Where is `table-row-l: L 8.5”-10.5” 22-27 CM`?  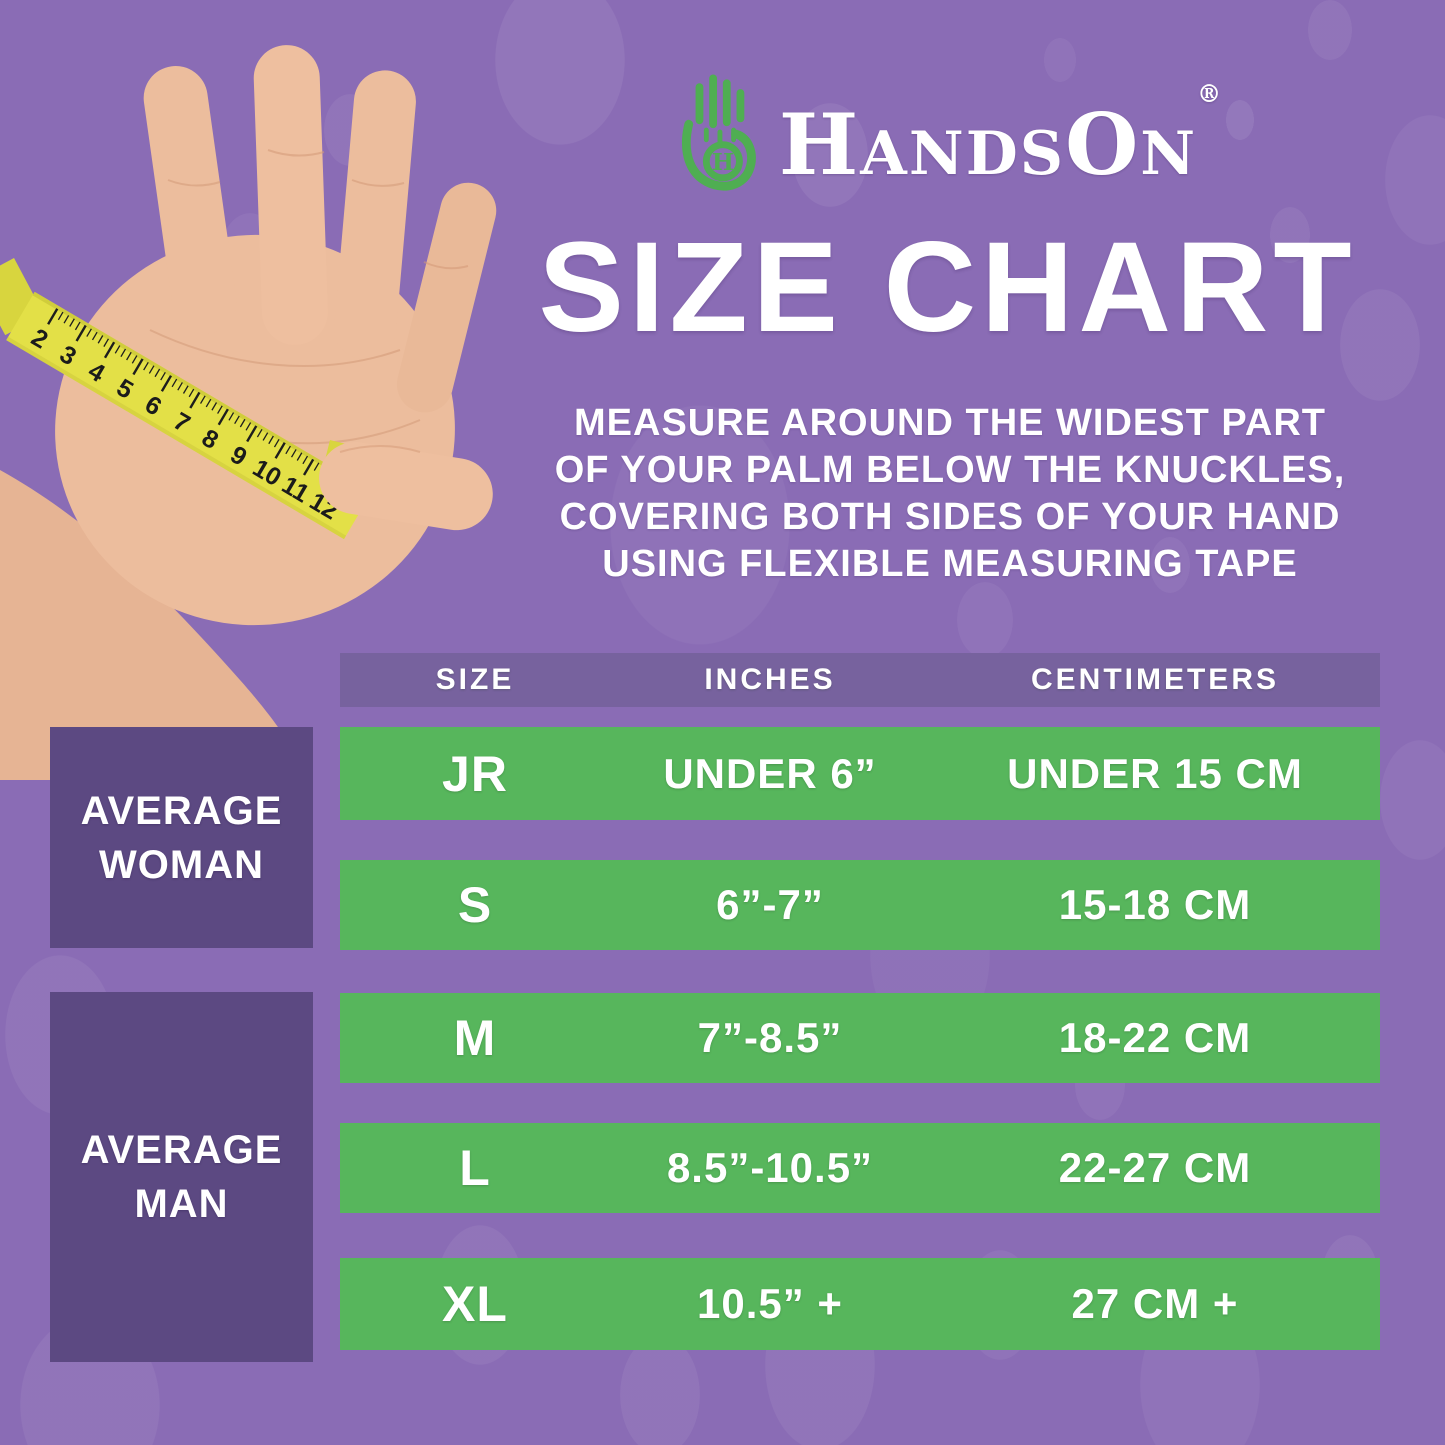 table-row-l: L 8.5”-10.5” 22-27 CM is located at coordinates (860, 1168).